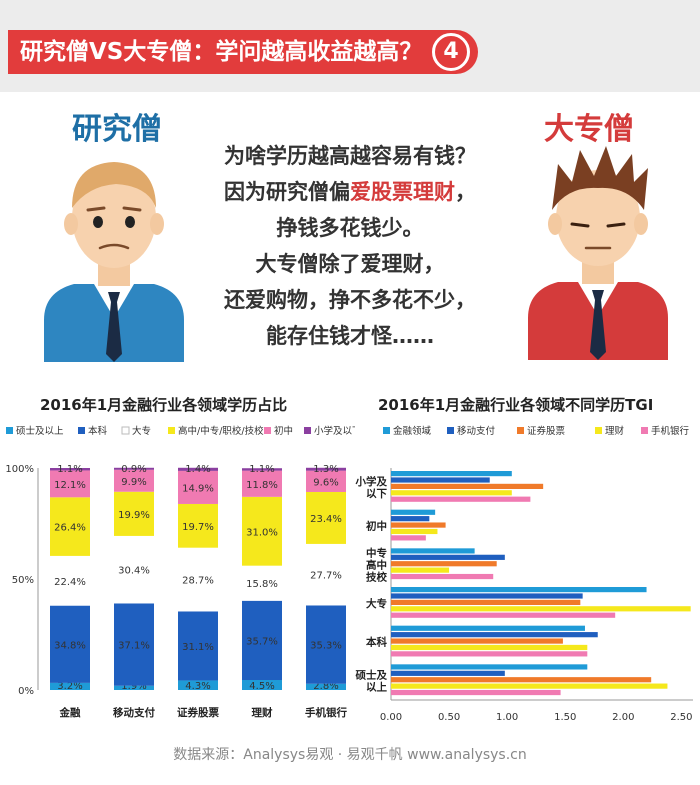 The image size is (700, 785). What do you see at coordinates (325, 686) in the screenshot?
I see `data-label: 2.8%` at bounding box center [325, 686].